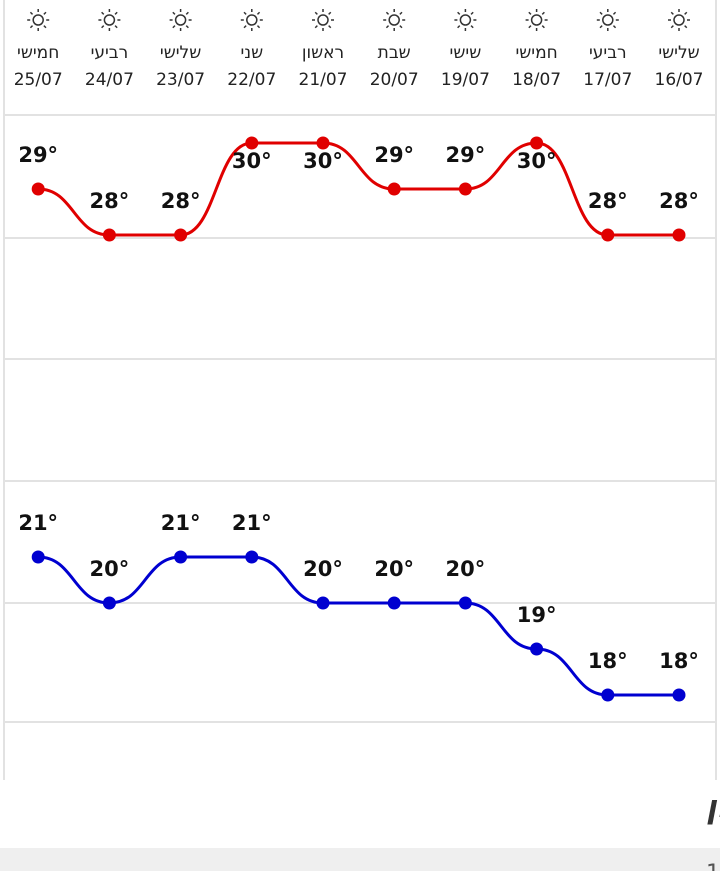 Image resolution: width=720 pixels, height=871 pixels. Describe the element at coordinates (38, 80) in the screenshot. I see `day-date: 25/07` at that location.